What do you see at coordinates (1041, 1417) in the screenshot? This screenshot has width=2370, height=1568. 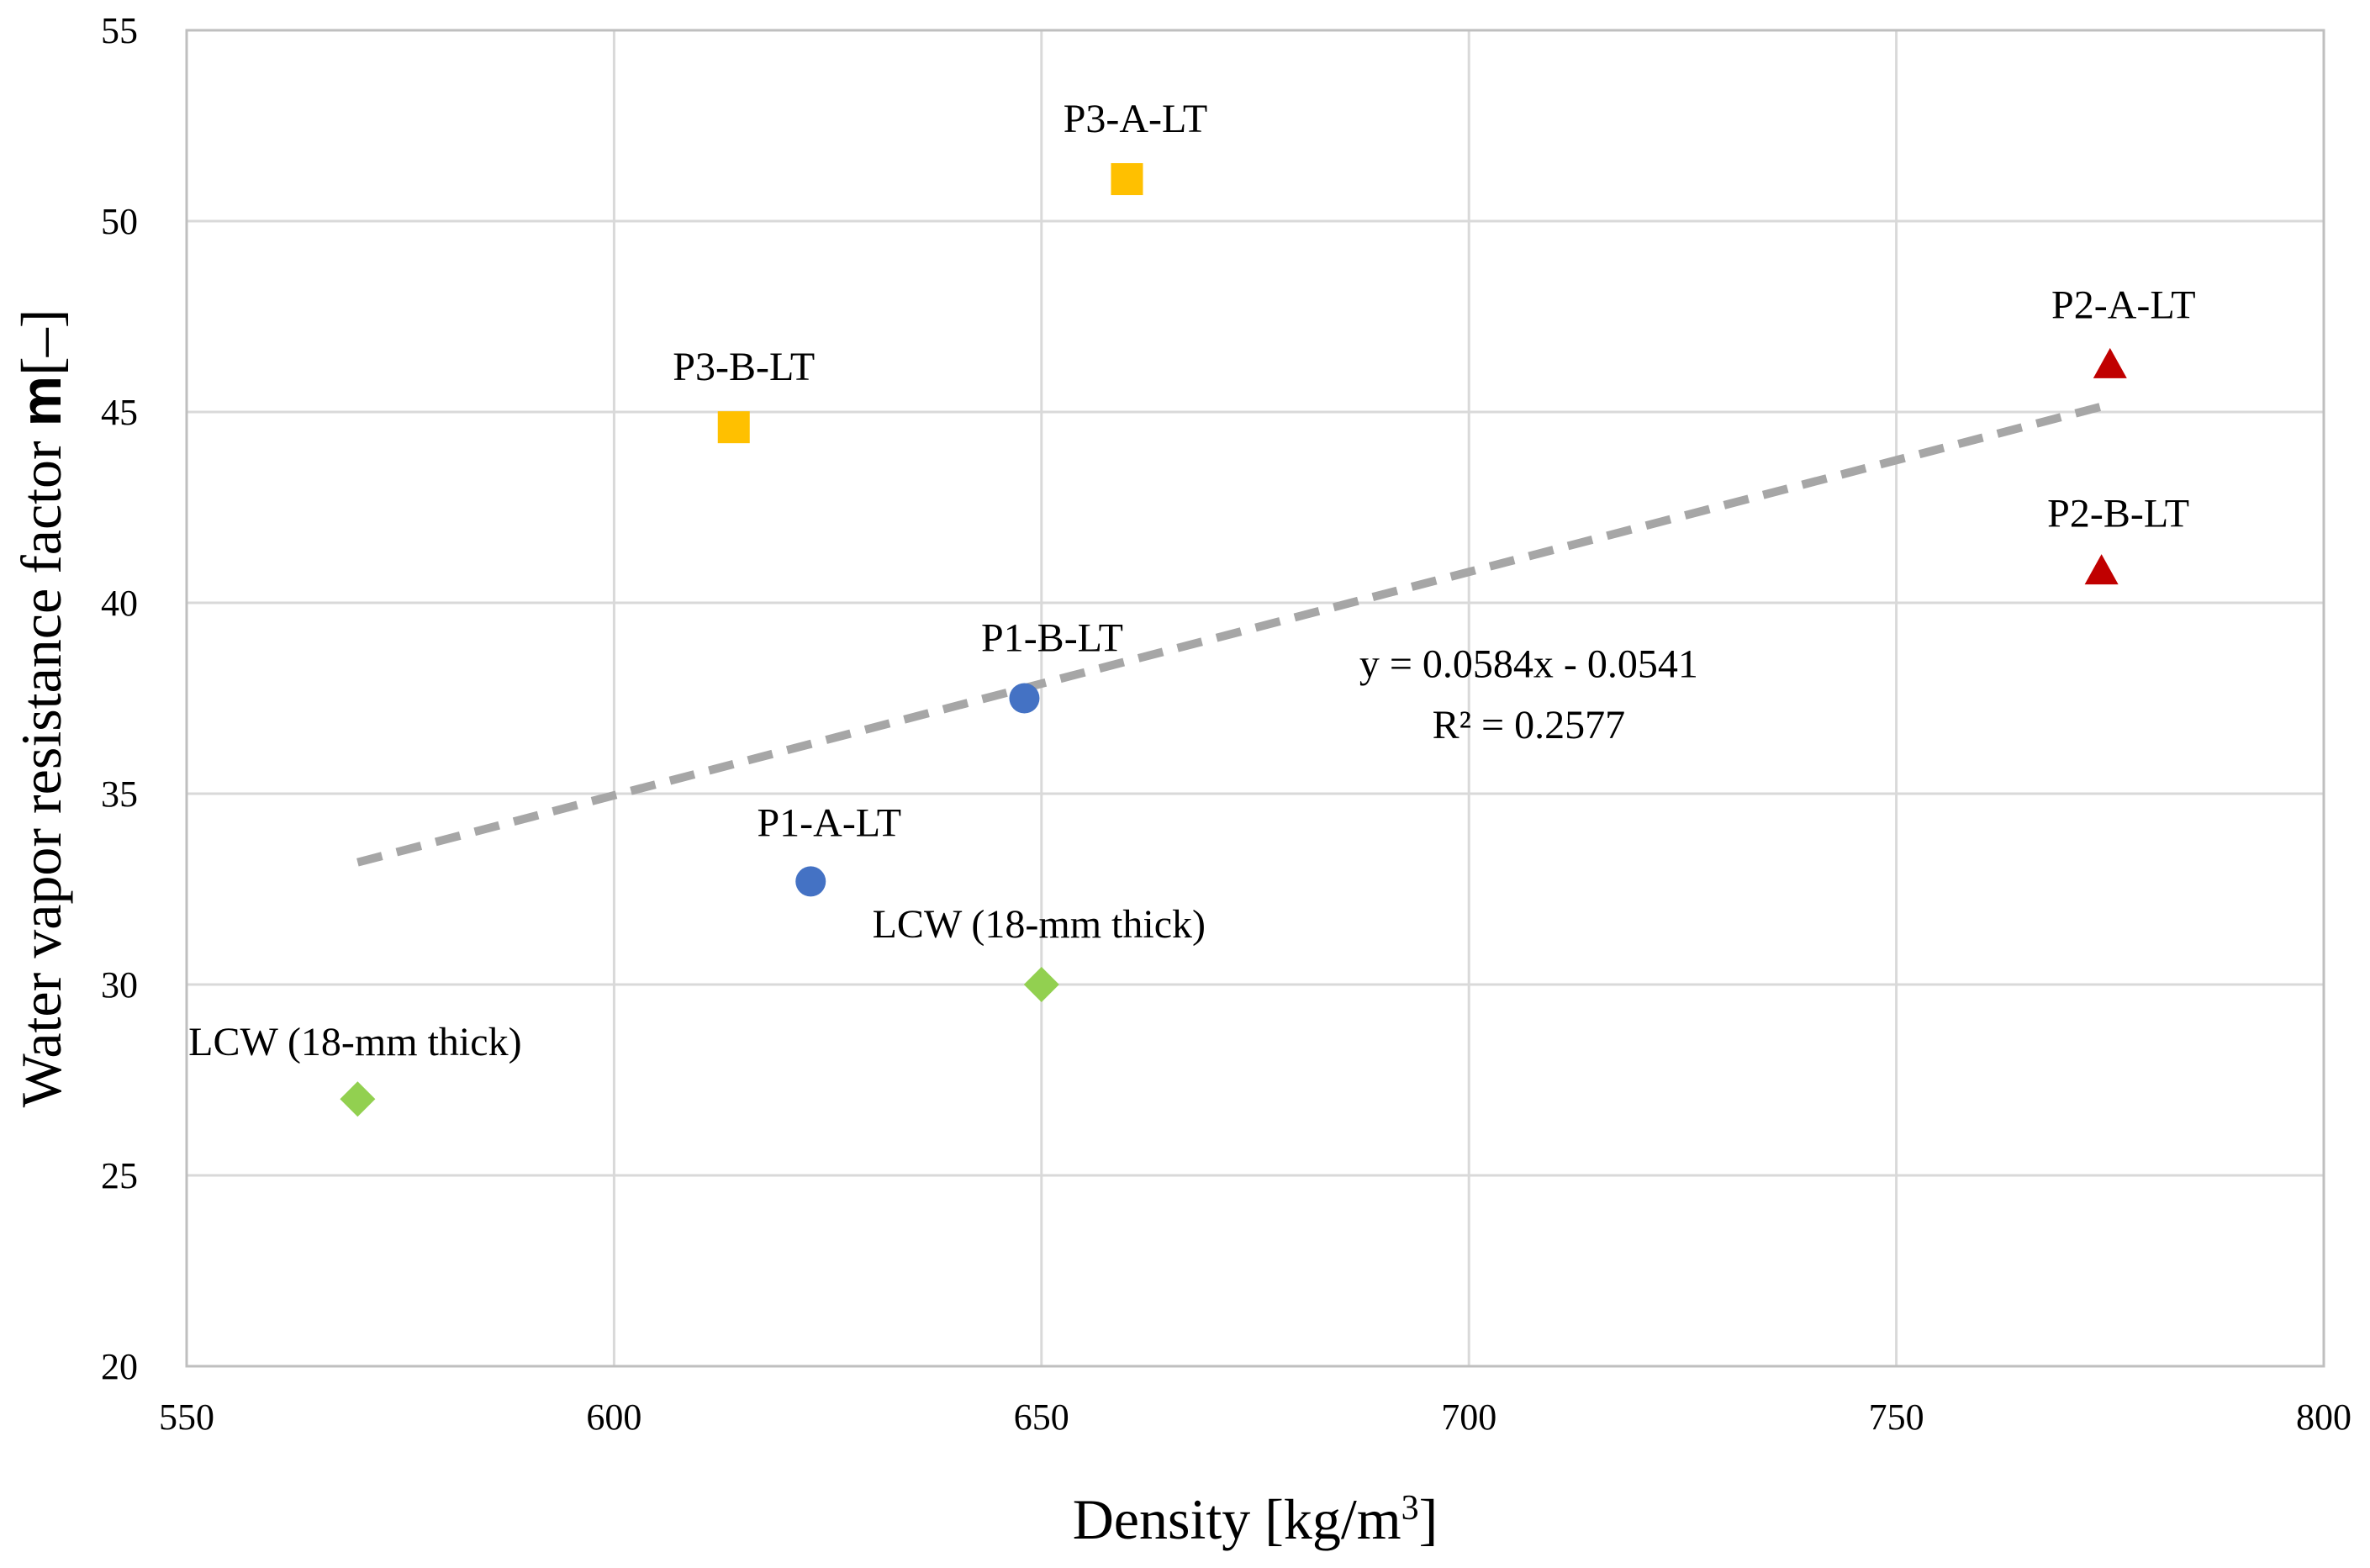 I see `x-tick-label-650: 650` at bounding box center [1041, 1417].